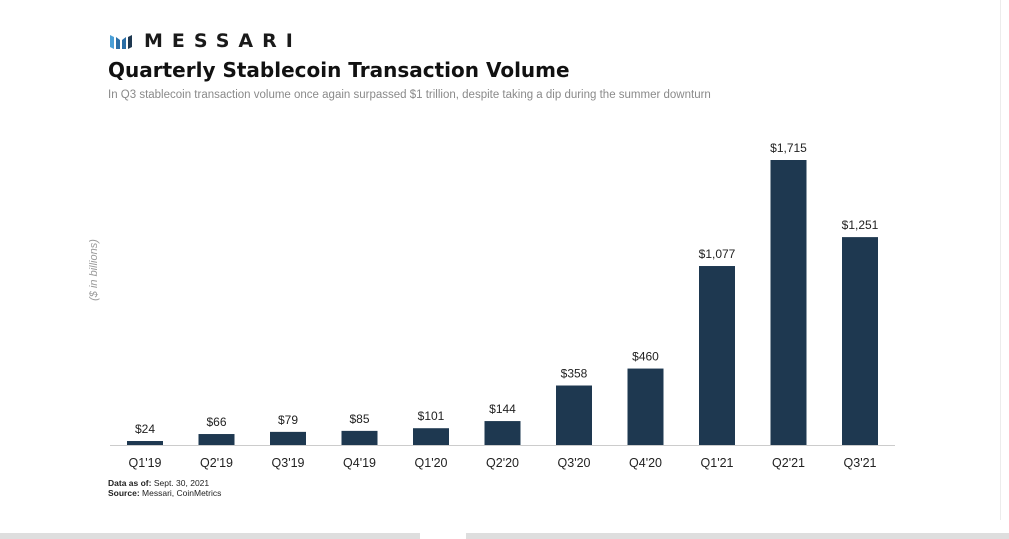  I want to click on bar-Q2'20, so click(502, 433).